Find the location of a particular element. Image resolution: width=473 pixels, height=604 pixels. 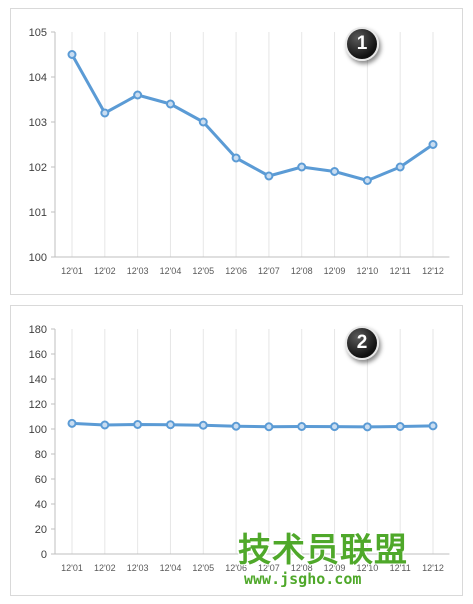

series-line is located at coordinates (252, 425).